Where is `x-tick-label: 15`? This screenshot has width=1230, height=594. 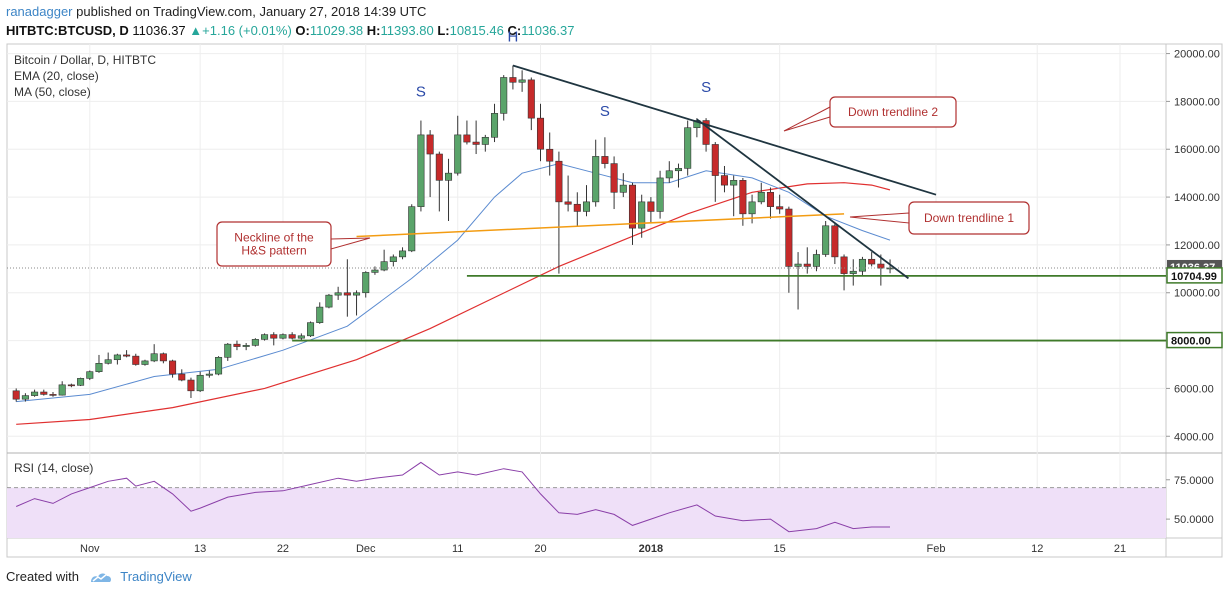
x-tick-label: 15 is located at coordinates (780, 549).